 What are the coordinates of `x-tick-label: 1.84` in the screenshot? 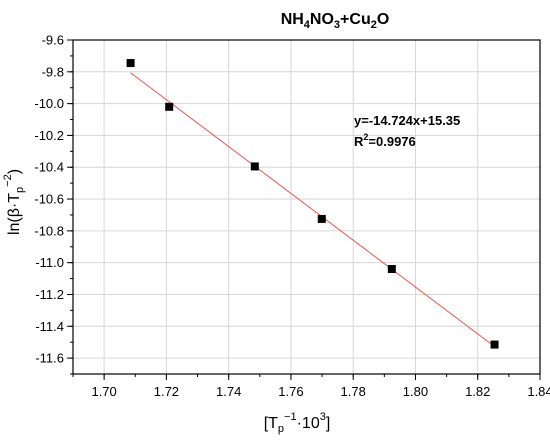 It's located at (538, 391).